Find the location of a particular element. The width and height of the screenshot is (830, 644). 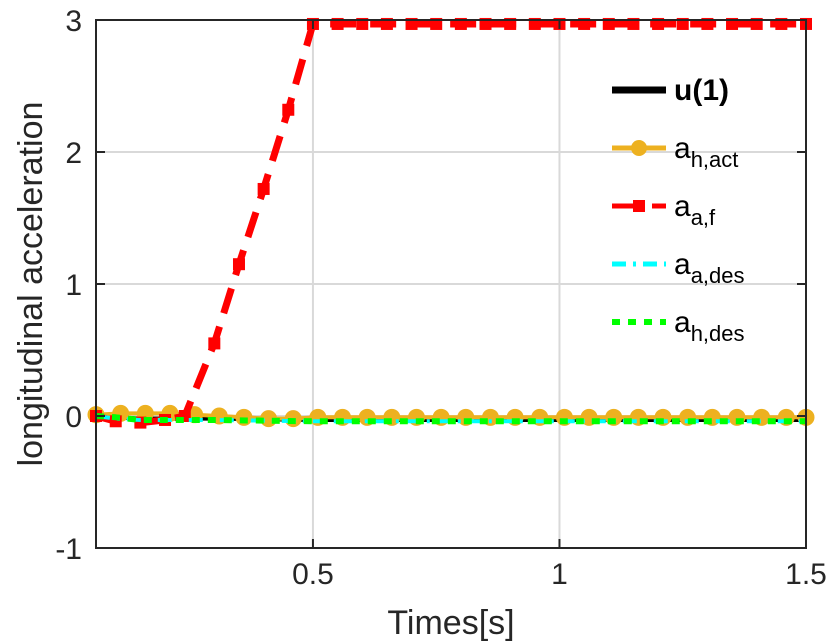

x-tick-label: 1.5 is located at coordinates (806, 574).